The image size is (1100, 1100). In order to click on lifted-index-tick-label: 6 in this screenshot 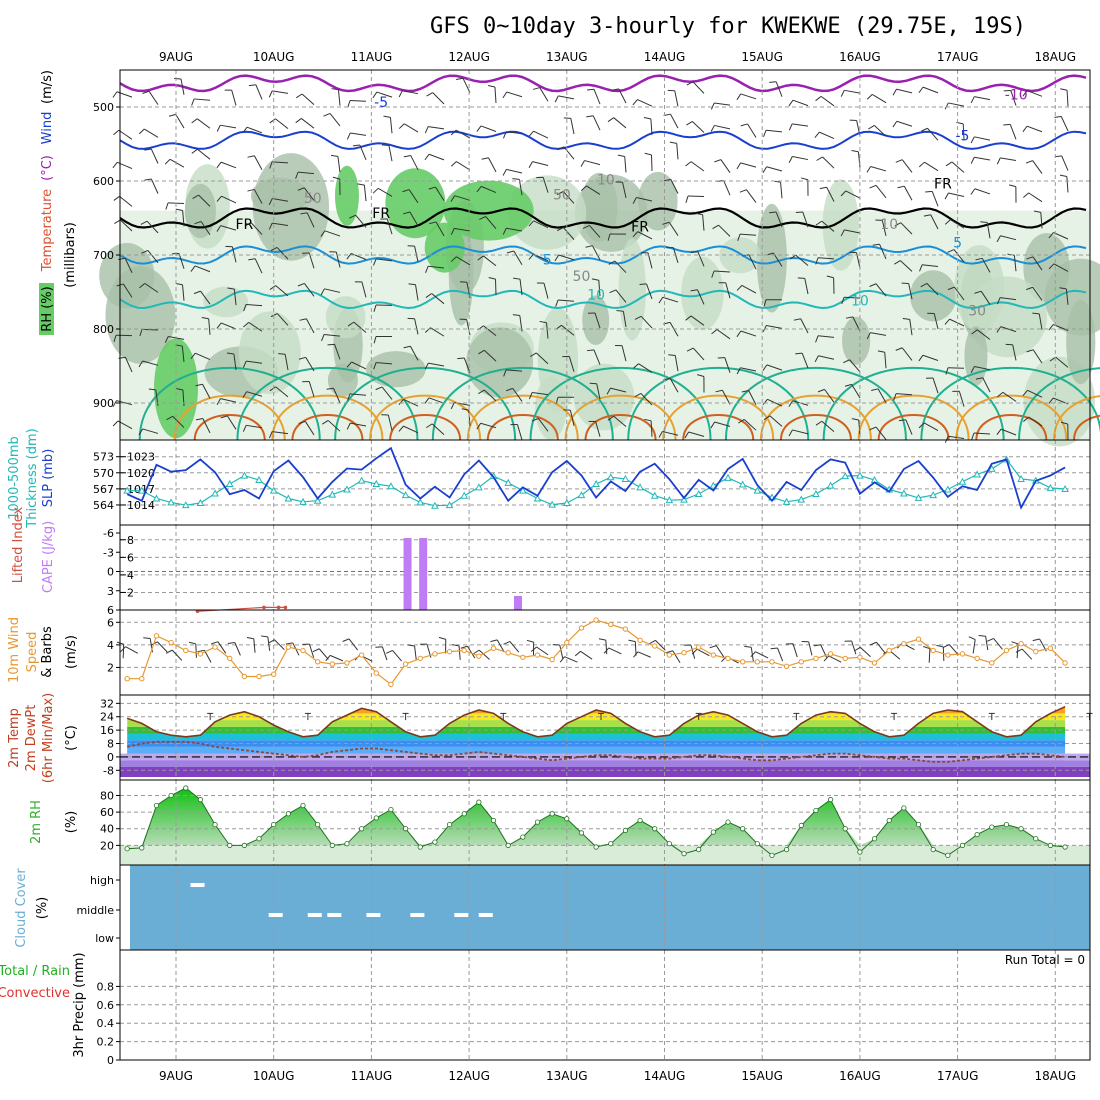, I will do `click(110, 610)`.